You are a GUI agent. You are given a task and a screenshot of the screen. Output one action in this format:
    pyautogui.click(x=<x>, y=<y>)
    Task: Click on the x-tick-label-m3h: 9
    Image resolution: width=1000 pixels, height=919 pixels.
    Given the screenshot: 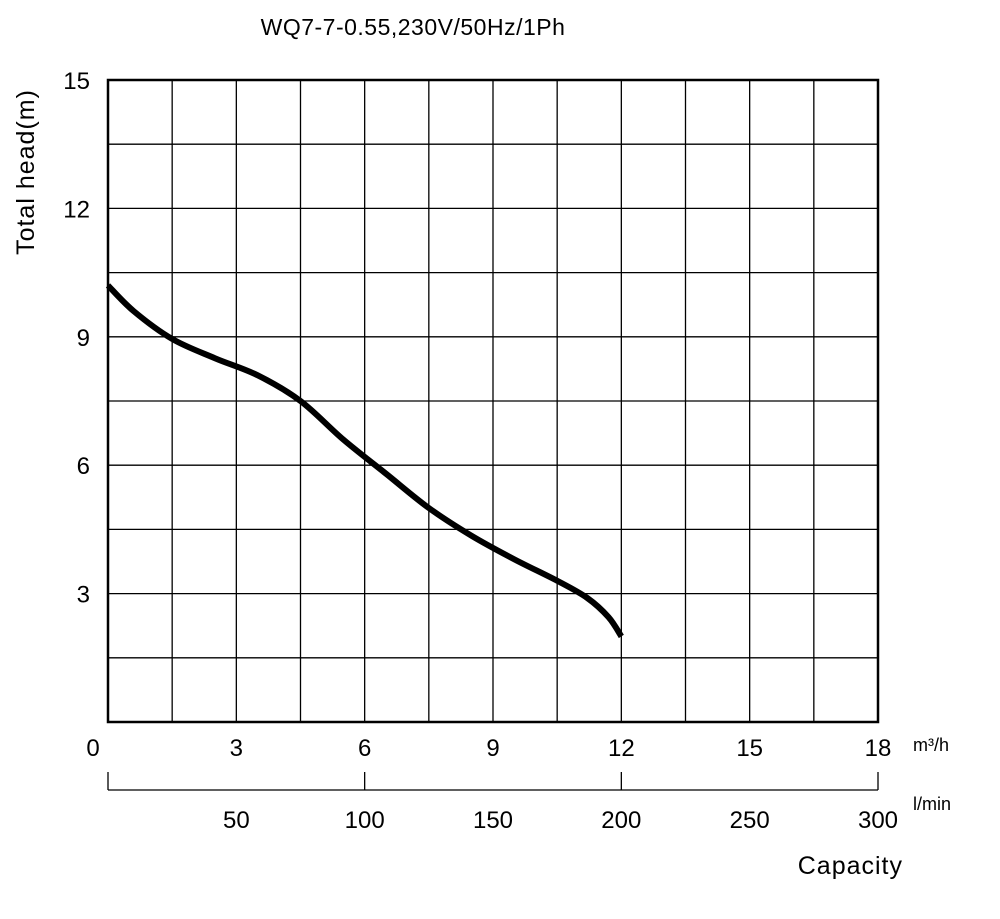 What is the action you would take?
    pyautogui.click(x=492, y=748)
    